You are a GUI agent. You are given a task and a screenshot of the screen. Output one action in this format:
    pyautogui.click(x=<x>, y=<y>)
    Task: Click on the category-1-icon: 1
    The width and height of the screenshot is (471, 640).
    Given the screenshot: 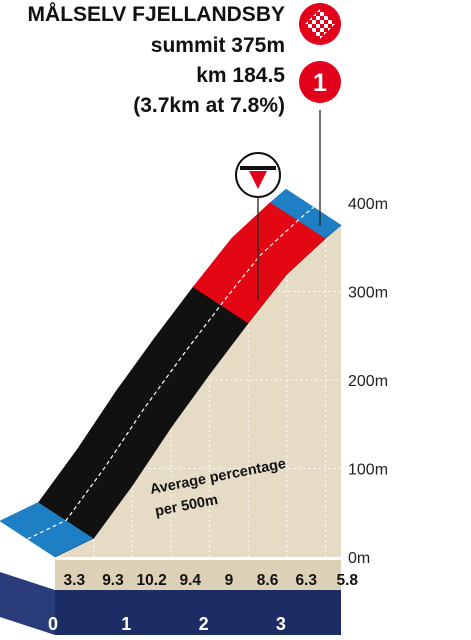 What is the action you would take?
    pyautogui.click(x=320, y=82)
    